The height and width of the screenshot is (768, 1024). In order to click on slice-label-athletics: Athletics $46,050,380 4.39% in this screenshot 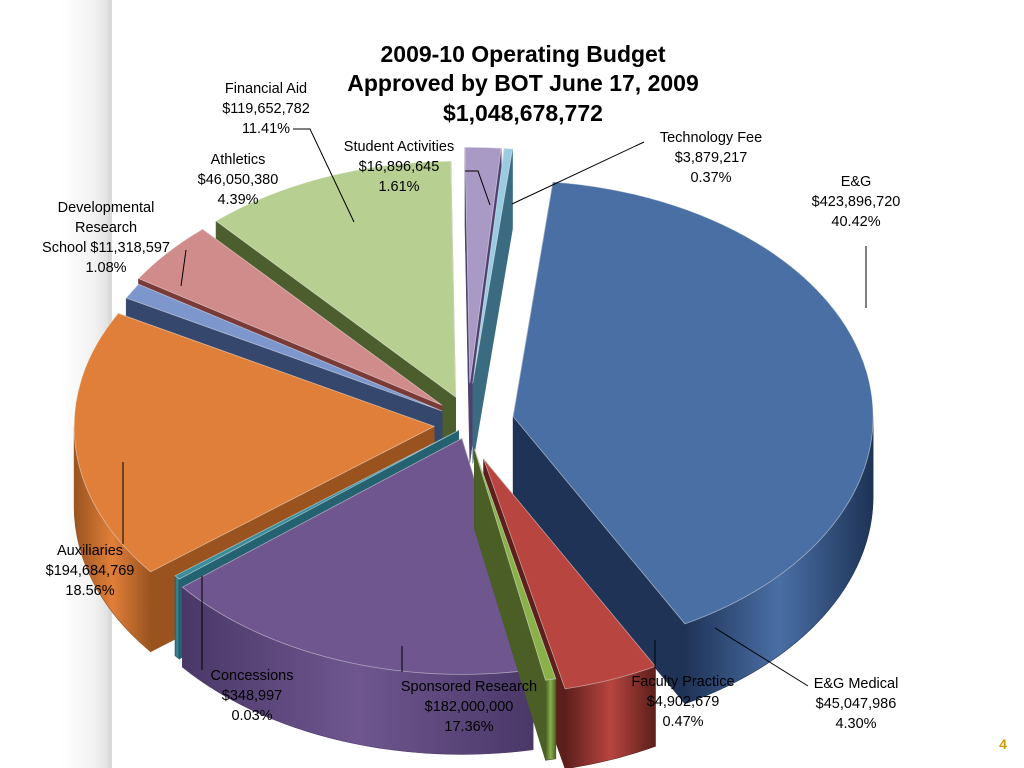, I will do `click(238, 180)`.